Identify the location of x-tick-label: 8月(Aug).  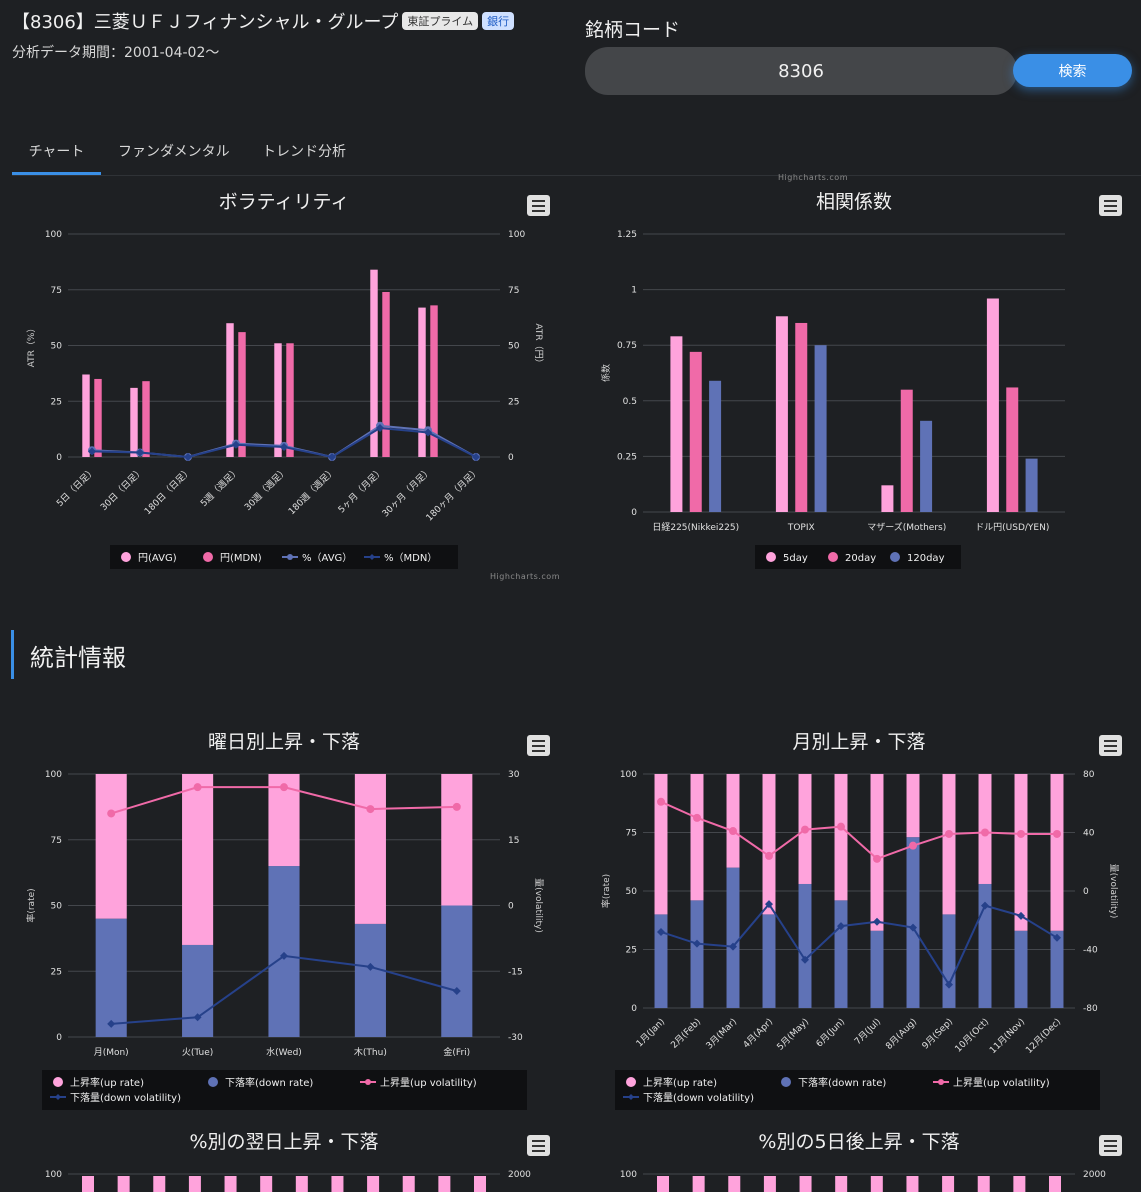
(902, 1034).